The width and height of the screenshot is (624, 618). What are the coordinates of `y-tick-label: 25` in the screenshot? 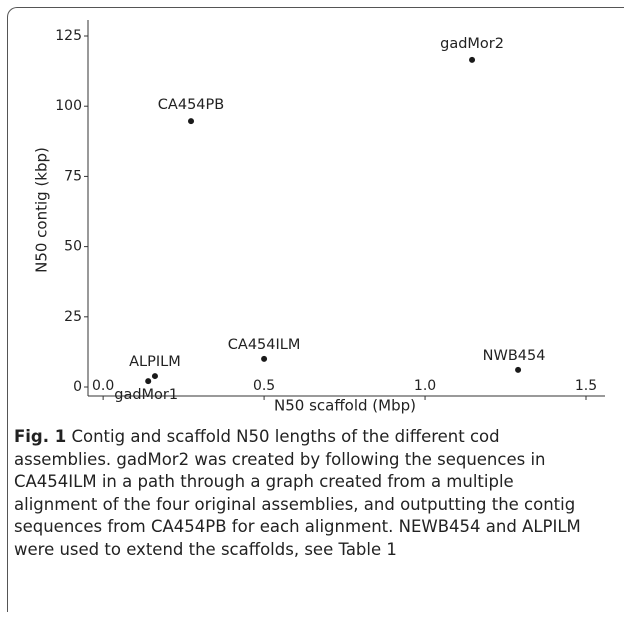 It's located at (73, 317).